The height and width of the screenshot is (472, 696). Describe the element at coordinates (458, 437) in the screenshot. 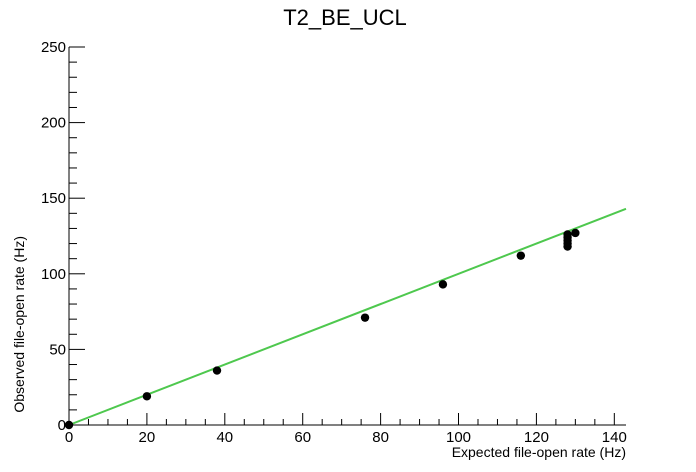

I see `x-tick-label: 100` at that location.